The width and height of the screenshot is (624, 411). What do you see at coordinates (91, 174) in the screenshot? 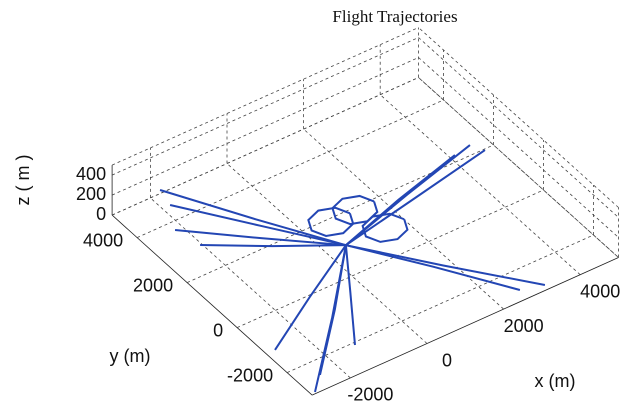
I see `z-tick-label: 400` at bounding box center [91, 174].